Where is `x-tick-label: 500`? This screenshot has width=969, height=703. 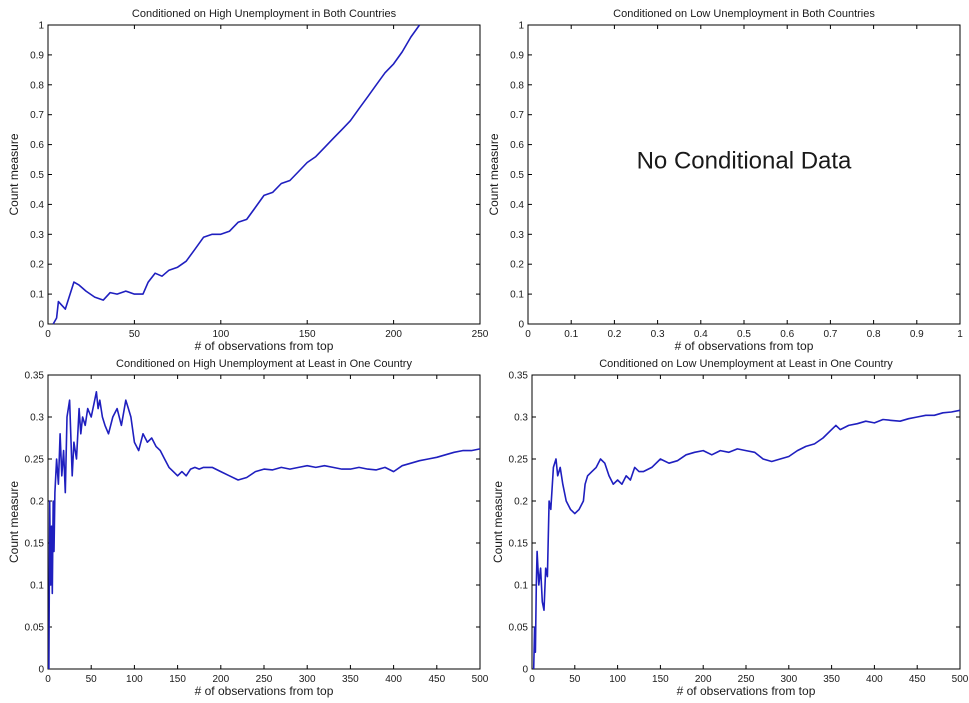 x-tick-label: 500 is located at coordinates (480, 679).